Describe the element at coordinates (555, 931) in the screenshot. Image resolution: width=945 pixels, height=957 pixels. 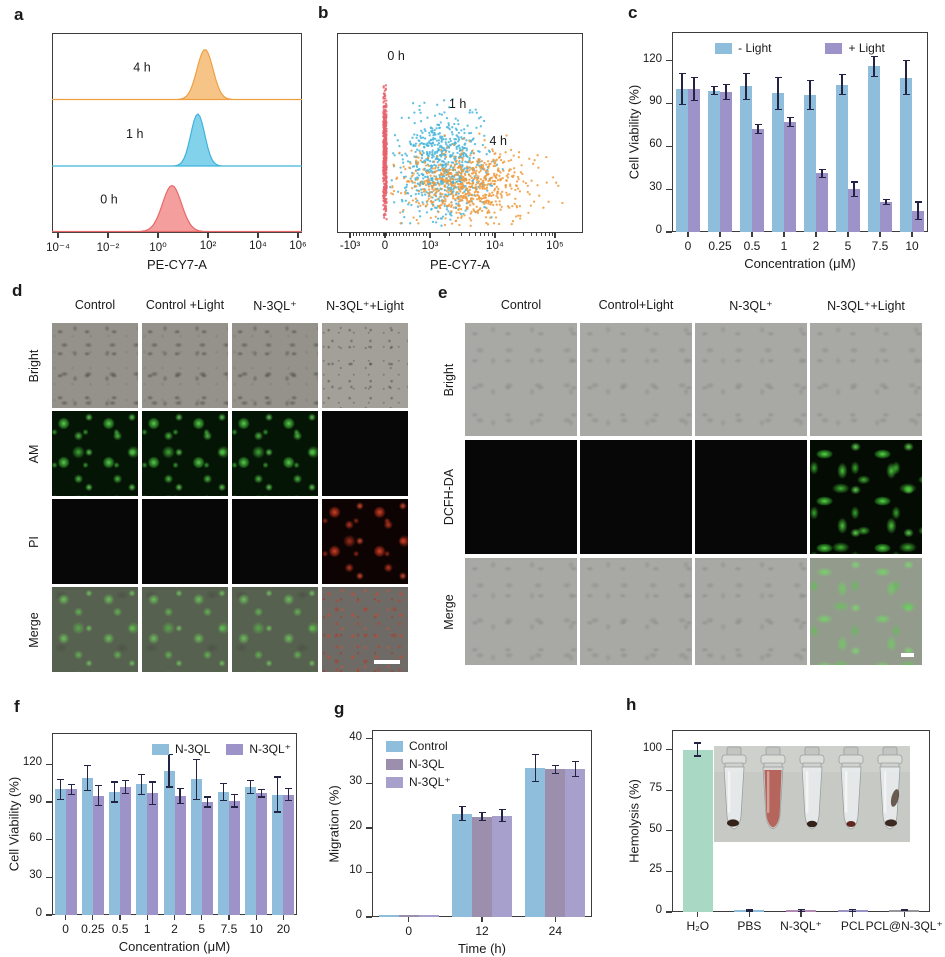
I see `x-category-label: 24` at that location.